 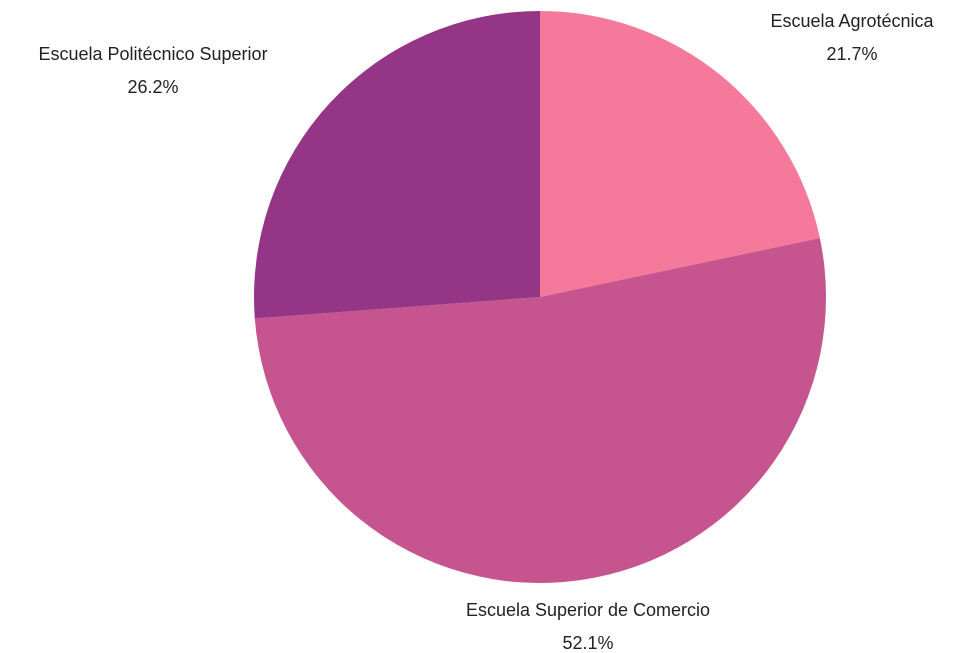 I want to click on slice-label: Escuela Agrotécnica, so click(x=852, y=21).